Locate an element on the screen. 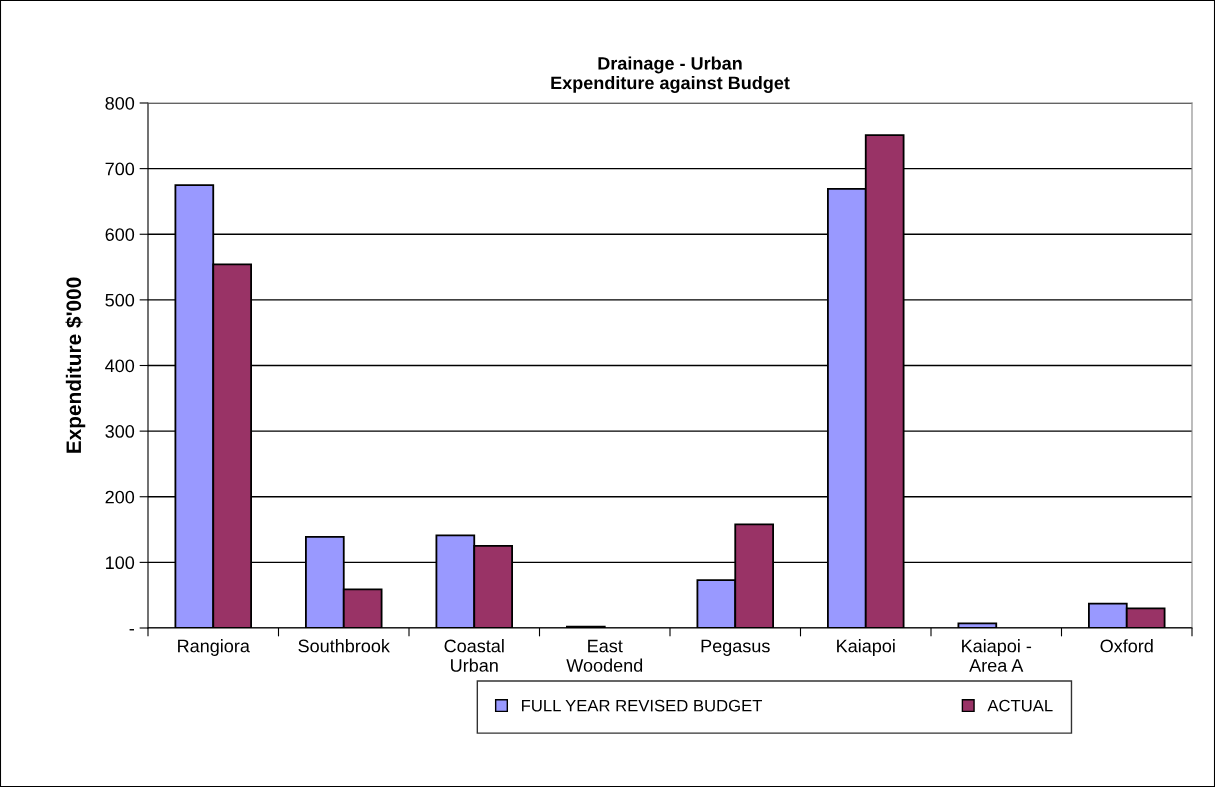 The width and height of the screenshot is (1215, 787). x-tick-label: Rangiora is located at coordinates (214, 647).